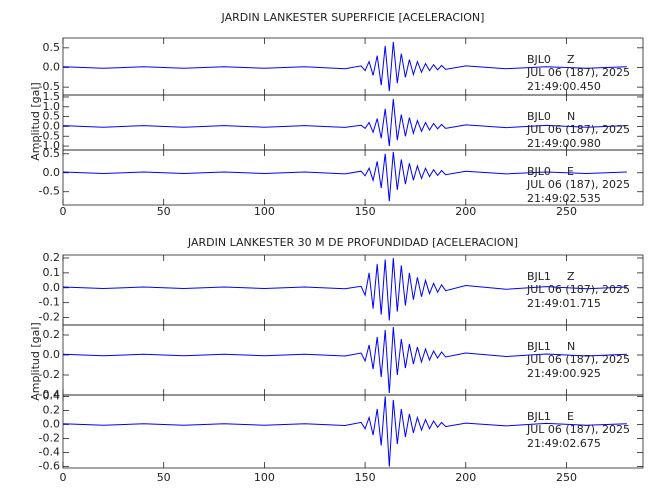 The height and width of the screenshot is (500, 650). I want to click on time-label: 21:49:00.925, so click(564, 373).